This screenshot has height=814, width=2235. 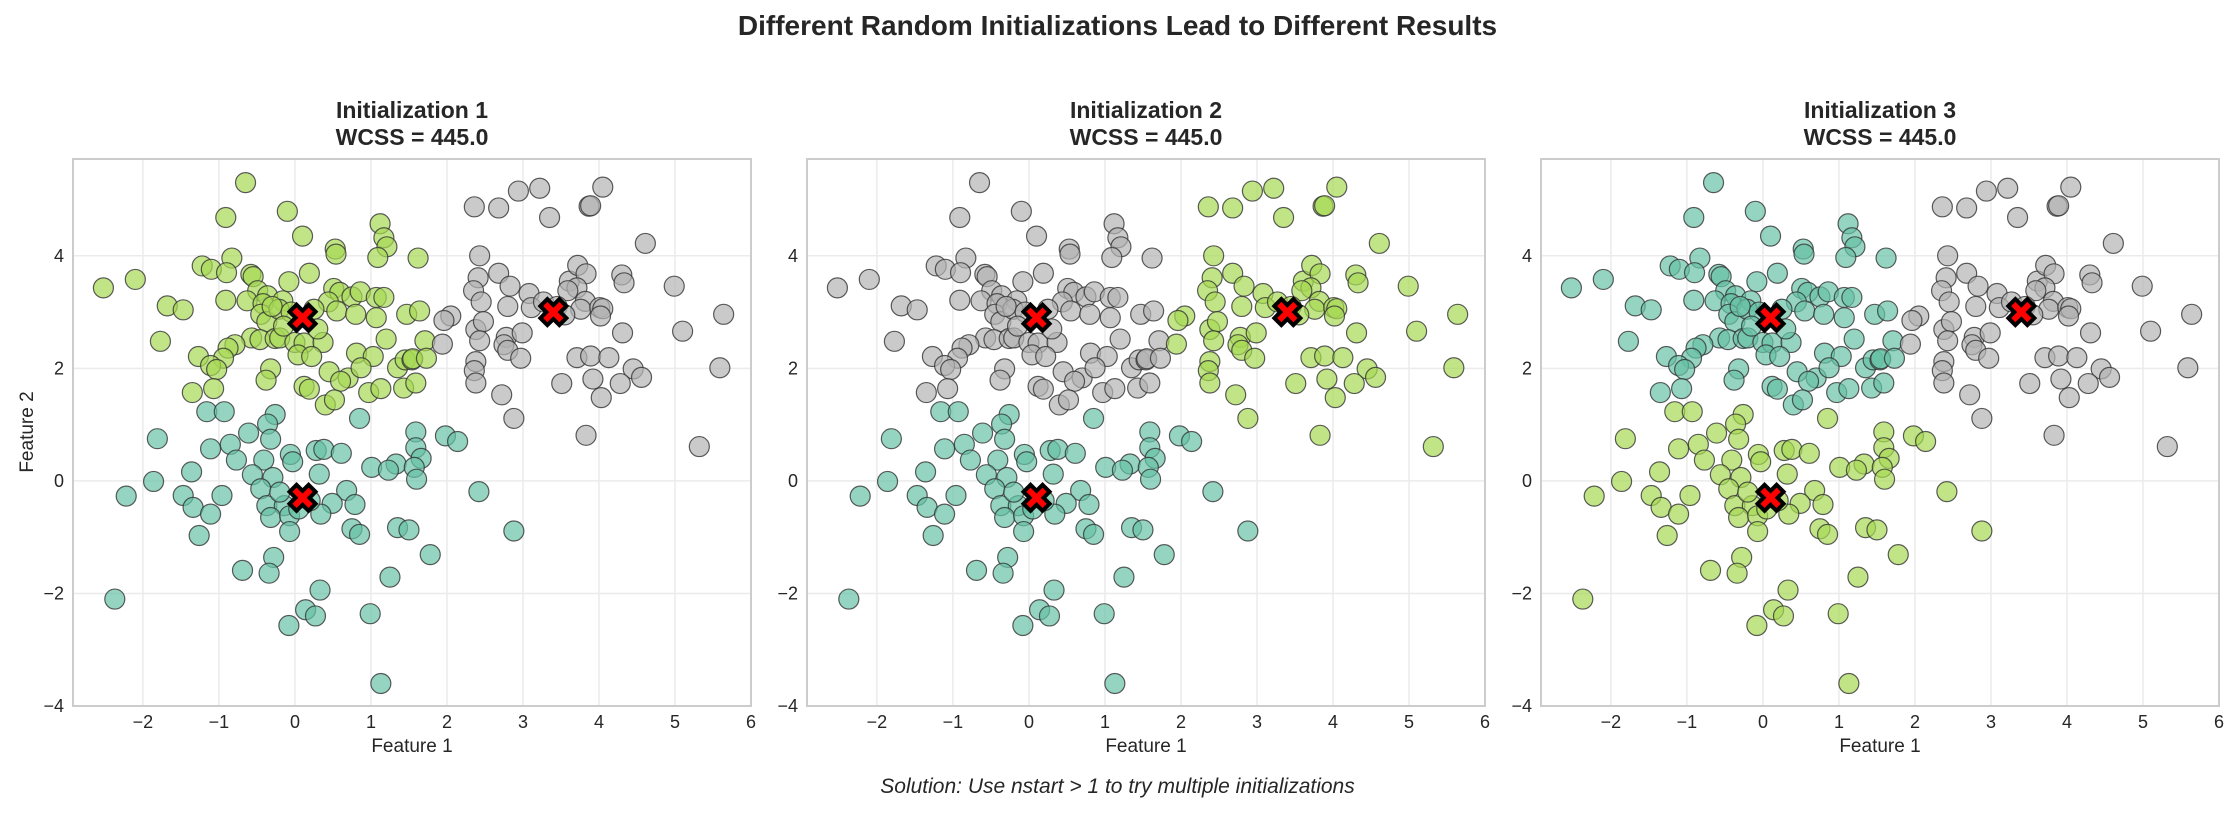 I want to click on x-tick-label: 6, so click(x=2219, y=722).